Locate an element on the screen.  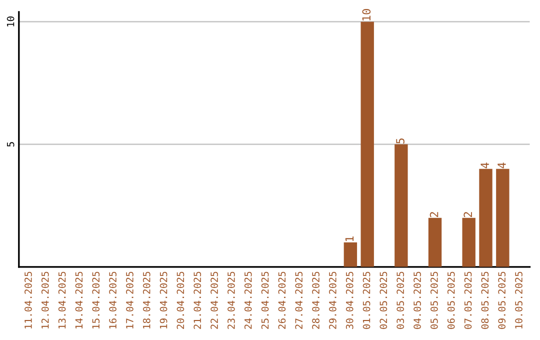
x-tick-label: 05.05.2025 is located at coordinates (434, 300).